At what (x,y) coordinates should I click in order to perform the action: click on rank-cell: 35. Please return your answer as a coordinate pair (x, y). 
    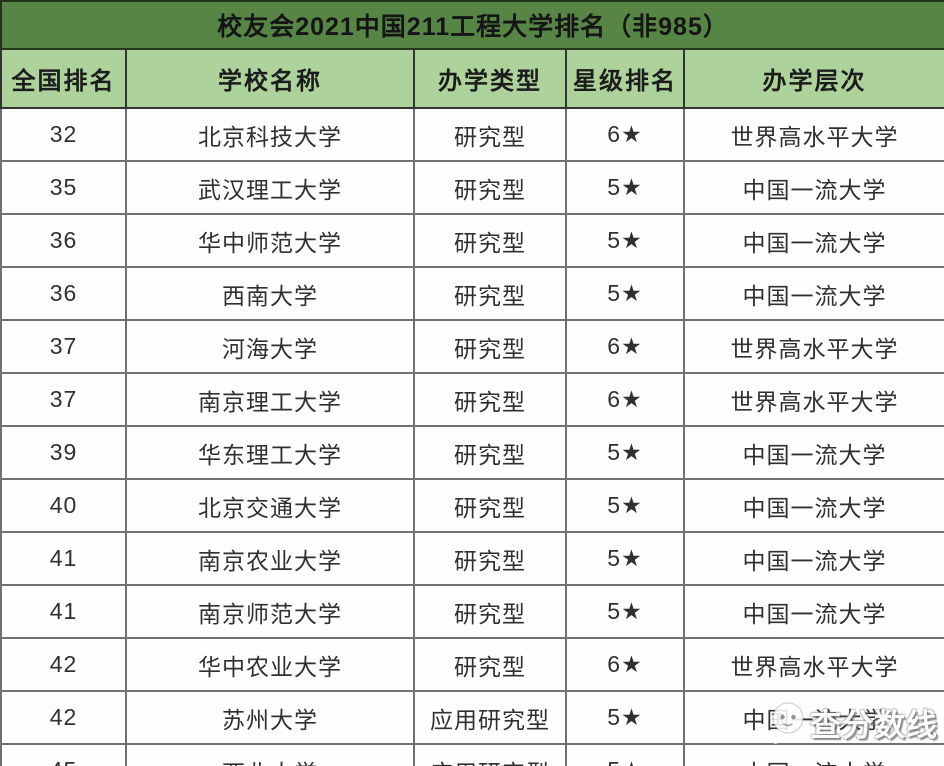
    Looking at the image, I should click on (63, 187).